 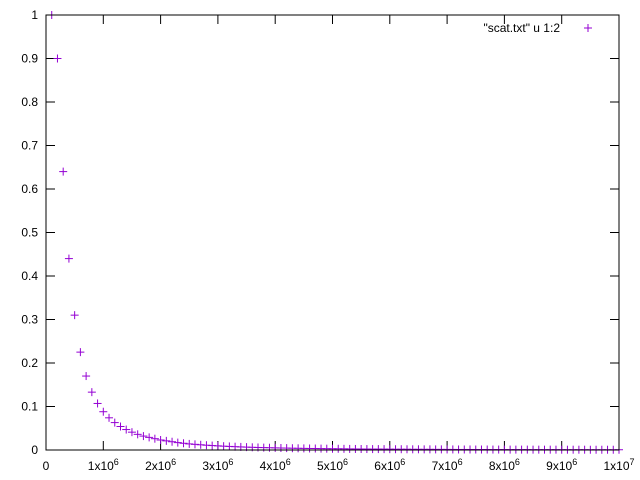 What do you see at coordinates (29, 146) in the screenshot?
I see `y-tick-label: 0.7` at bounding box center [29, 146].